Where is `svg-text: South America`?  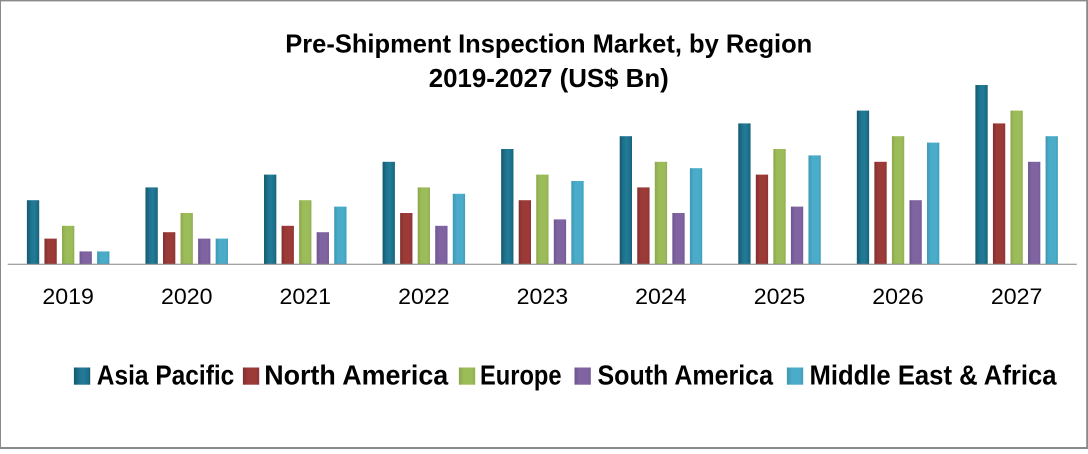
svg-text: South America is located at coordinates (686, 375).